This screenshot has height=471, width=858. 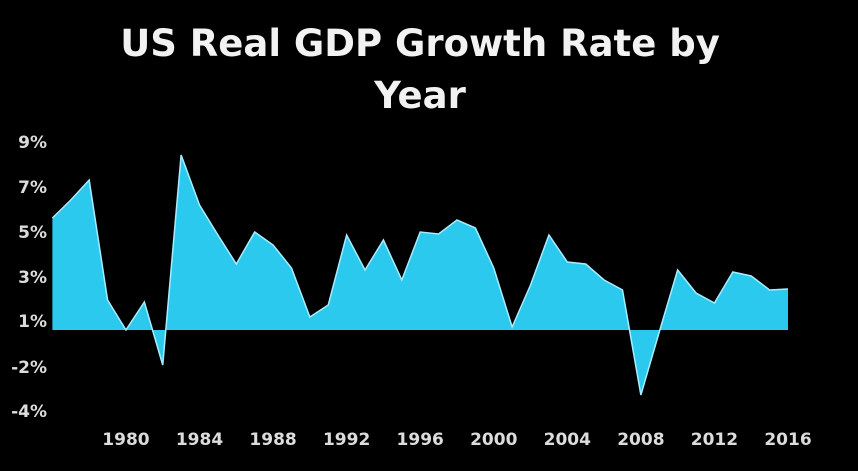 What do you see at coordinates (714, 440) in the screenshot?
I see `x-tick-label: 2012` at bounding box center [714, 440].